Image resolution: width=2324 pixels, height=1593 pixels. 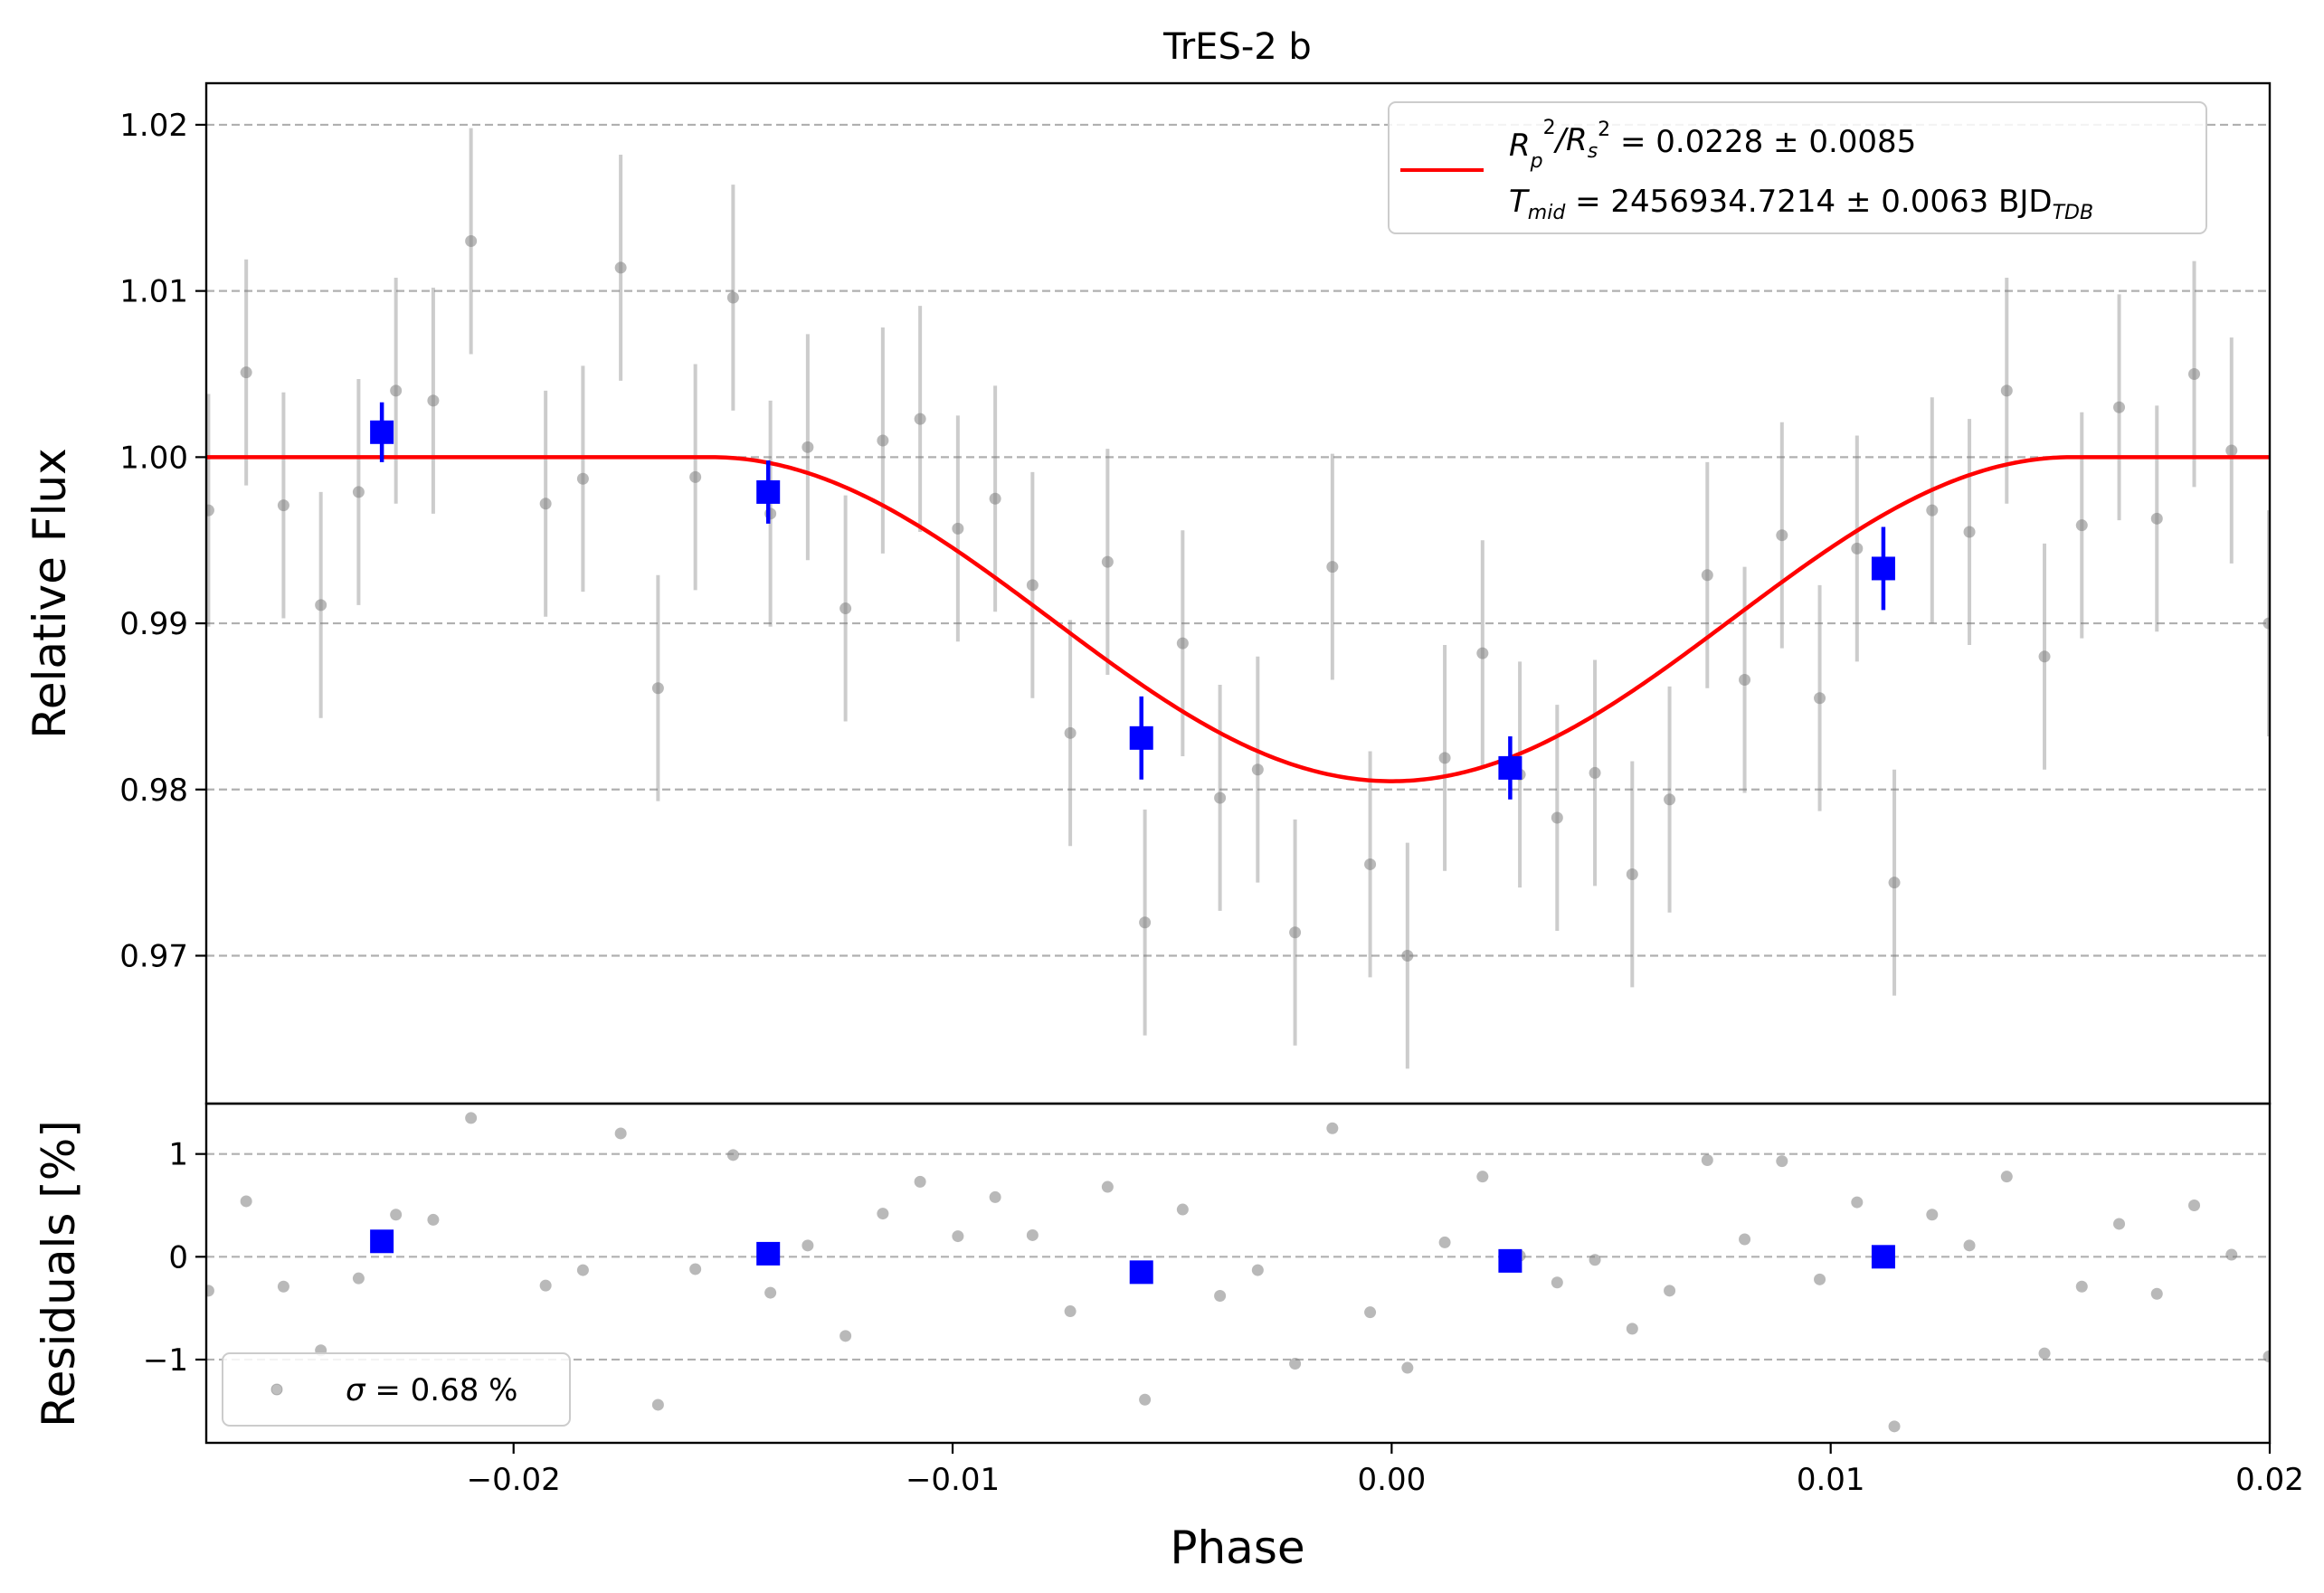 I want to click on x-ticks: −0.02 −0.01 0.00 0.01 0.02, so click(x=1385, y=1470).